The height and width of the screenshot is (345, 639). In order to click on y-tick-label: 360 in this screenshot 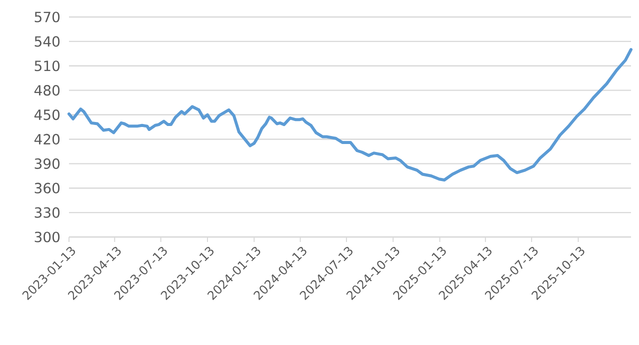, I will do `click(47, 188)`.